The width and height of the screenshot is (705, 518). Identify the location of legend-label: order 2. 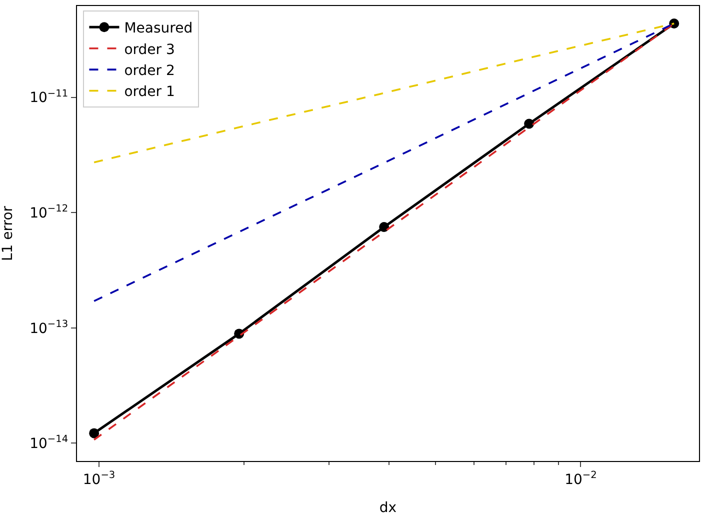
(149, 71).